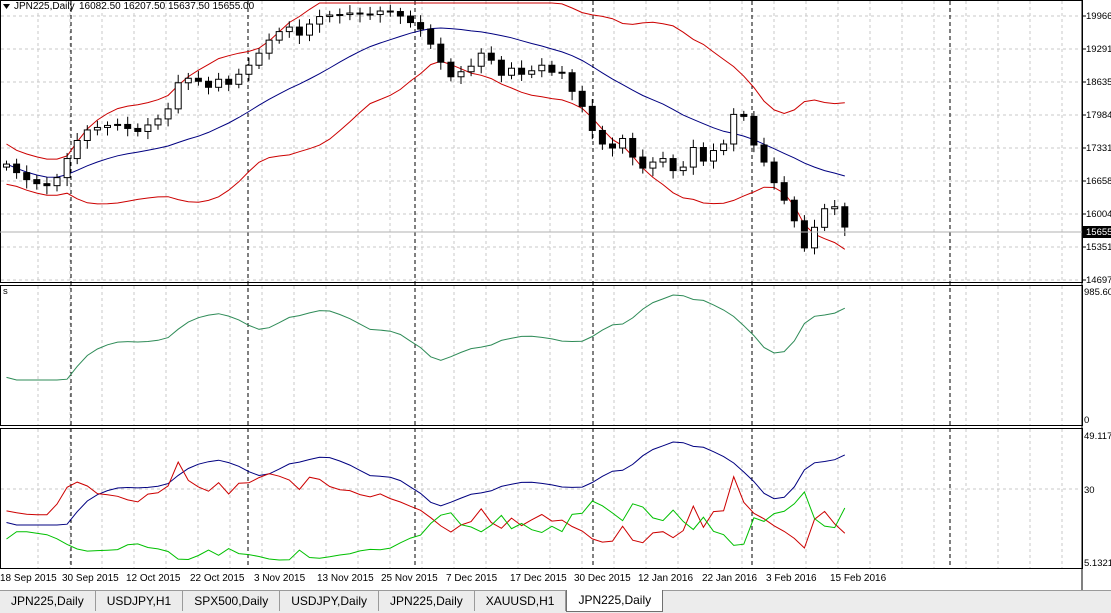 Image resolution: width=1111 pixels, height=613 pixels. I want to click on date-label: 15 Feb 2016, so click(858, 578).